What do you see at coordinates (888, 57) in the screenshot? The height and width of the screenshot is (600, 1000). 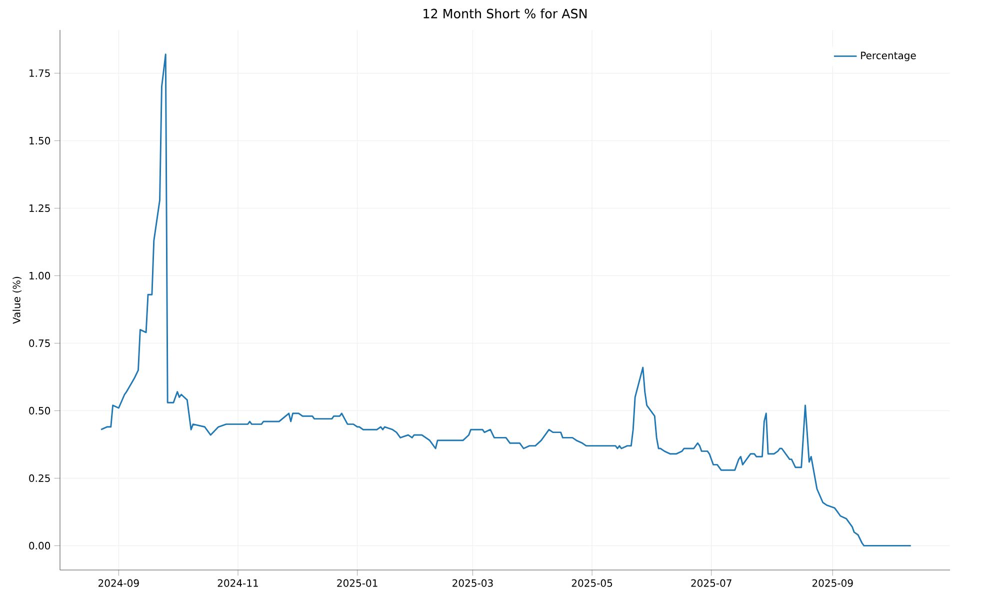 I see `legend-label: Percentage` at bounding box center [888, 57].